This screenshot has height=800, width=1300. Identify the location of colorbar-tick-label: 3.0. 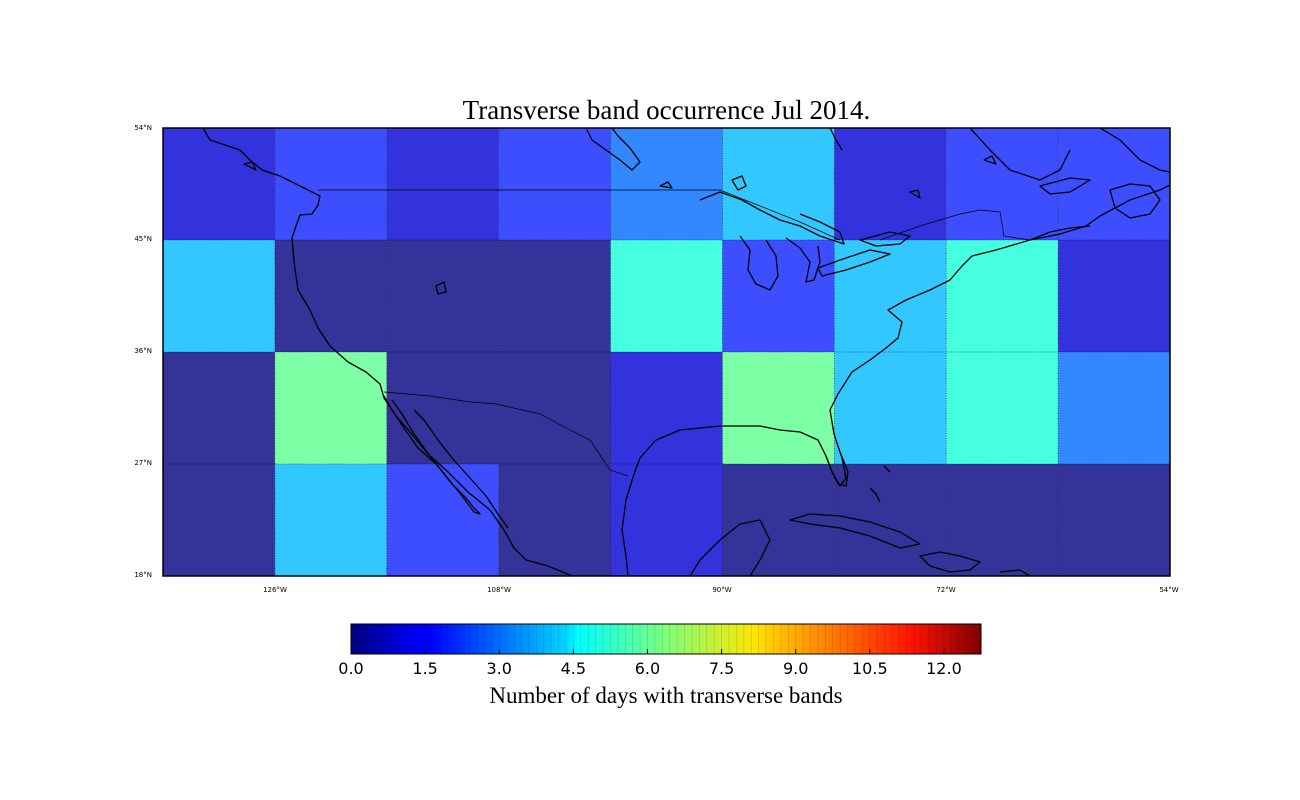
(499, 668).